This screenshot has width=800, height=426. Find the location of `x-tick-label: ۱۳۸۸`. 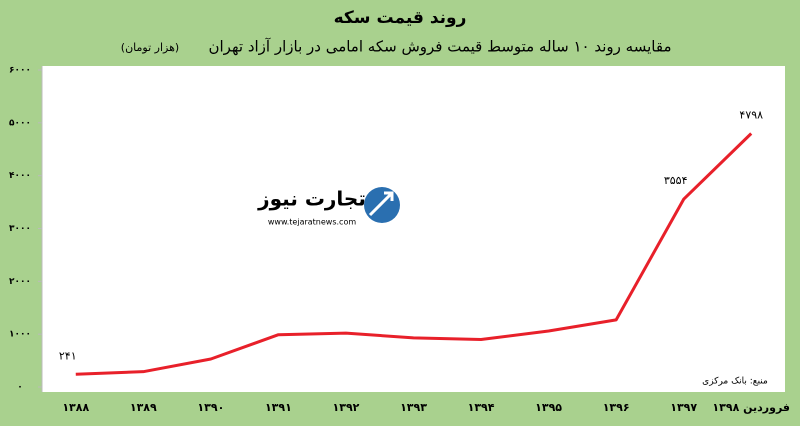

x-tick-label: ۱۳۸۸ is located at coordinates (75, 407).